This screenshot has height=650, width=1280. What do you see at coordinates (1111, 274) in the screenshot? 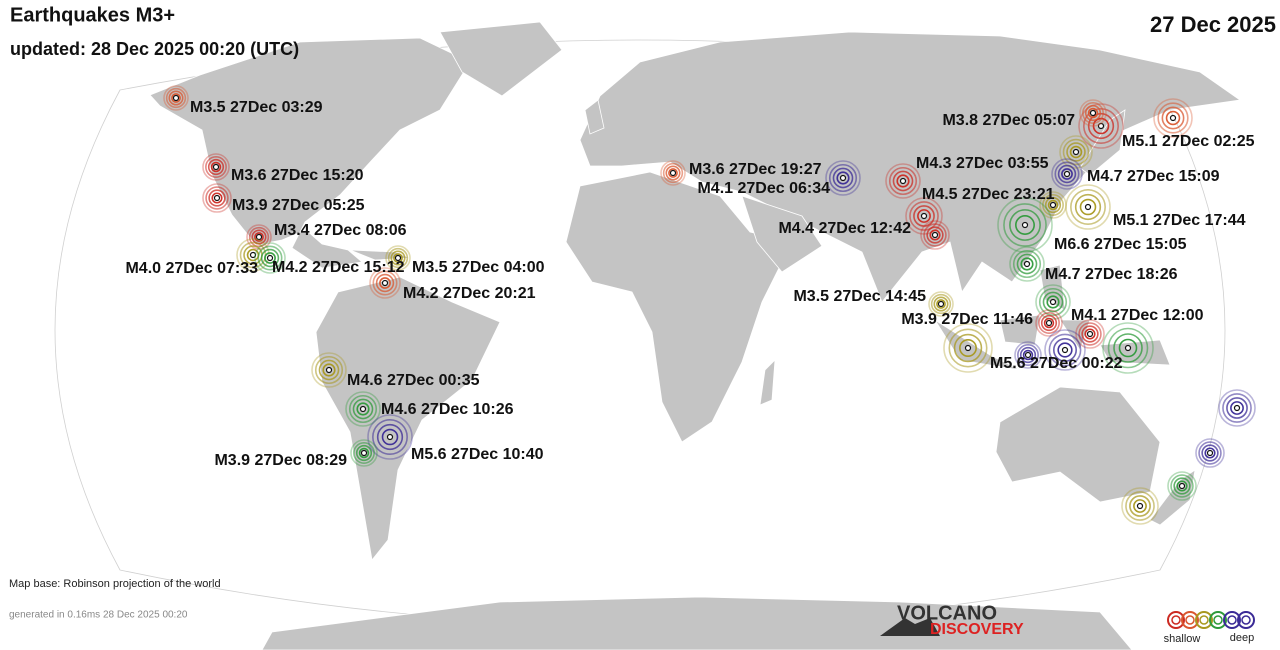
I see `quake-label: M4.7 27Dec 18:26` at bounding box center [1111, 274].